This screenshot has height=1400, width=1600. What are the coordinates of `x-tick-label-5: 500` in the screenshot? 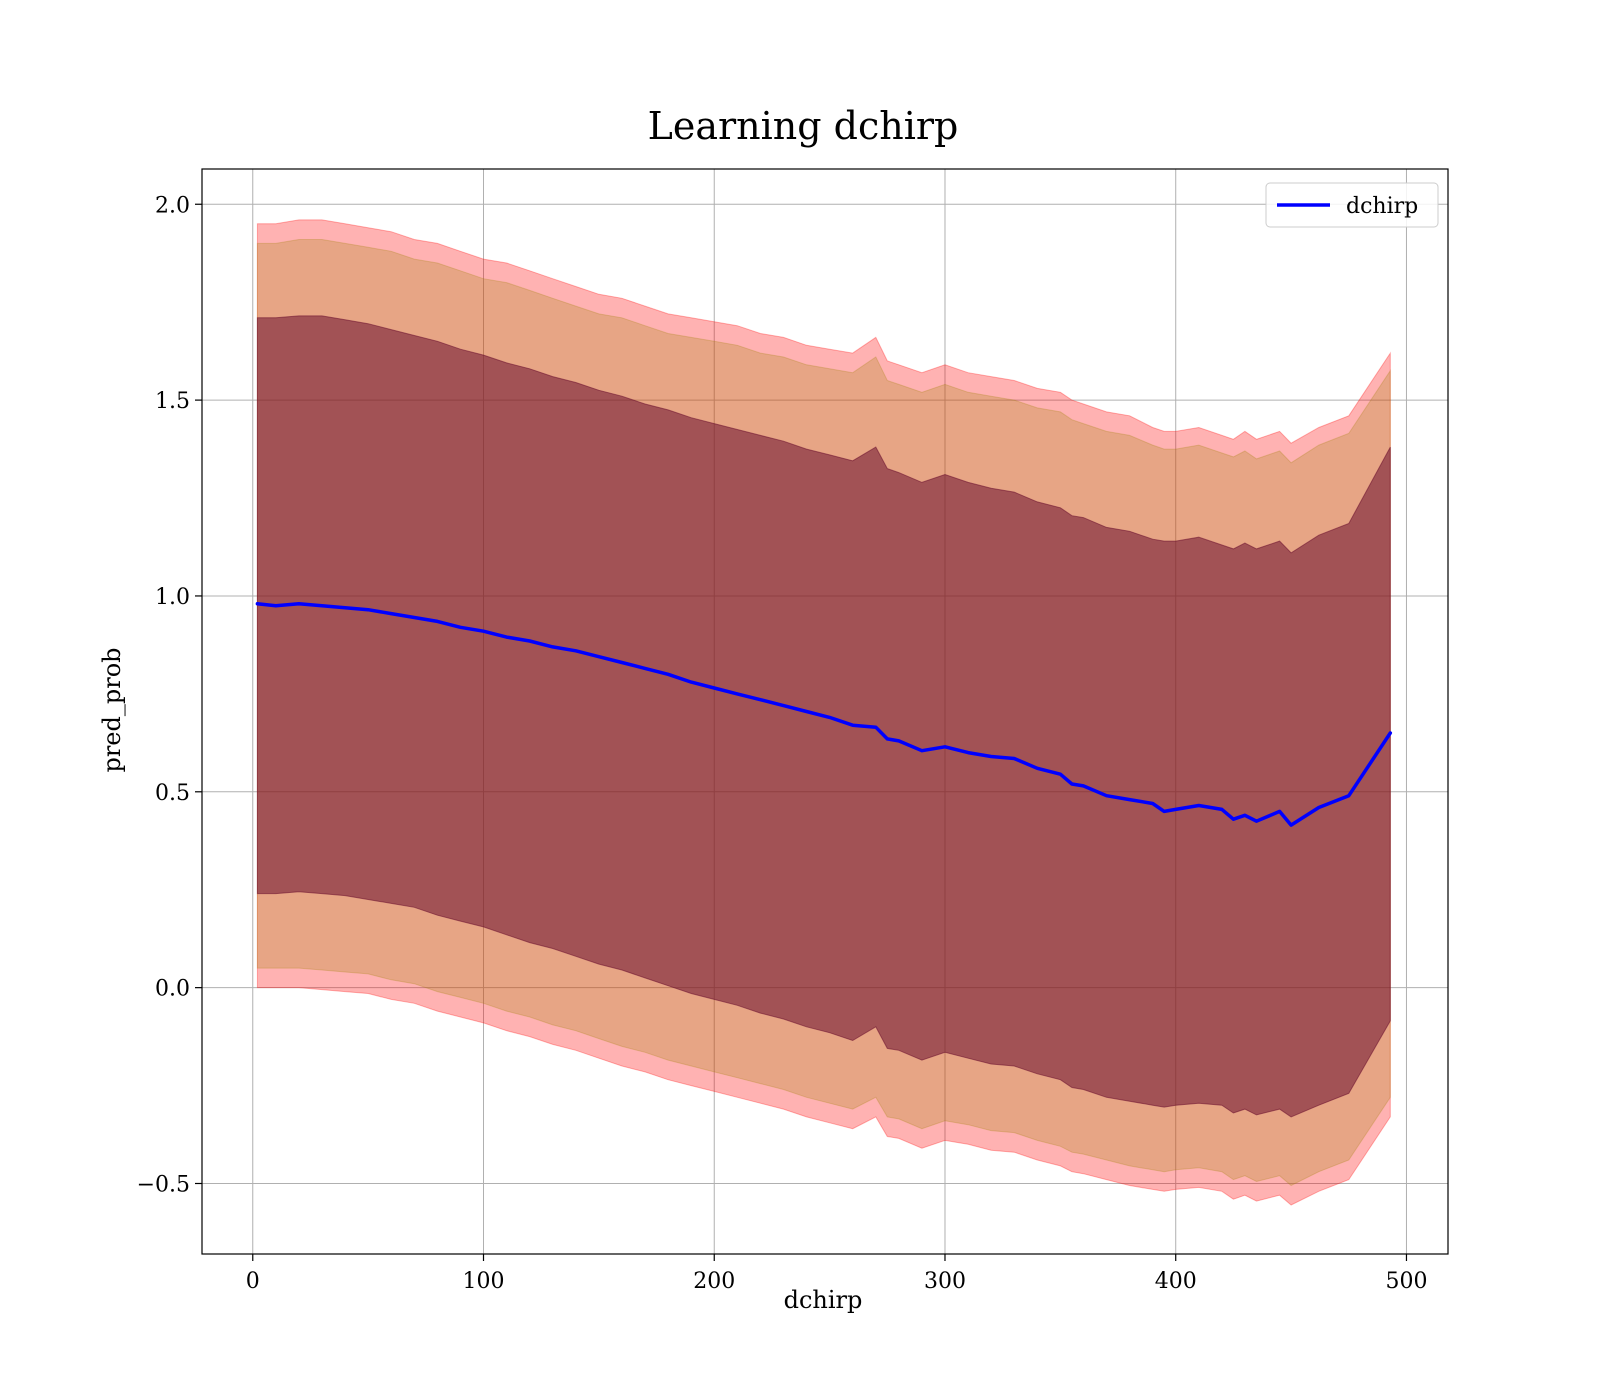 It's located at (1406, 1281).